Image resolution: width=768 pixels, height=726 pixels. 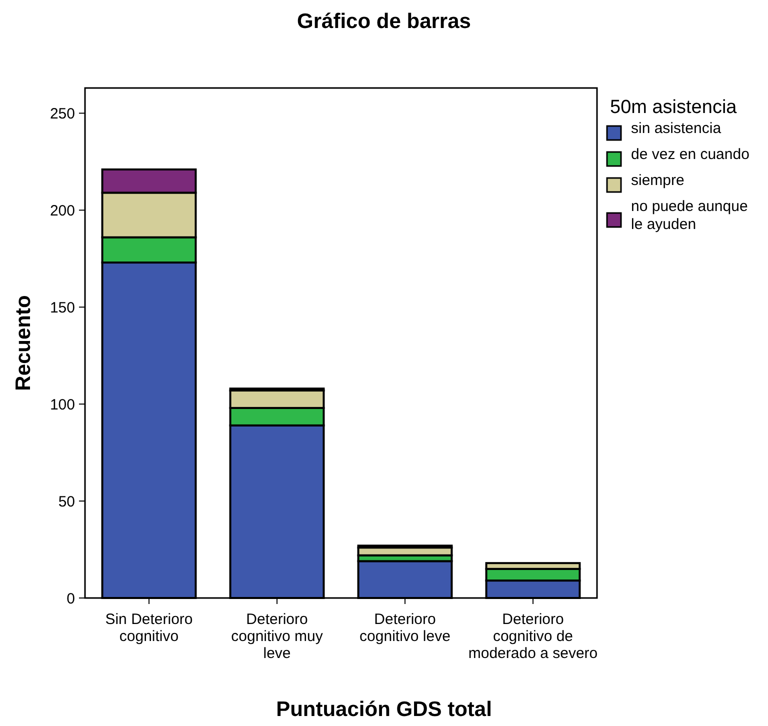 What do you see at coordinates (657, 180) in the screenshot?
I see `legend-label: siempre` at bounding box center [657, 180].